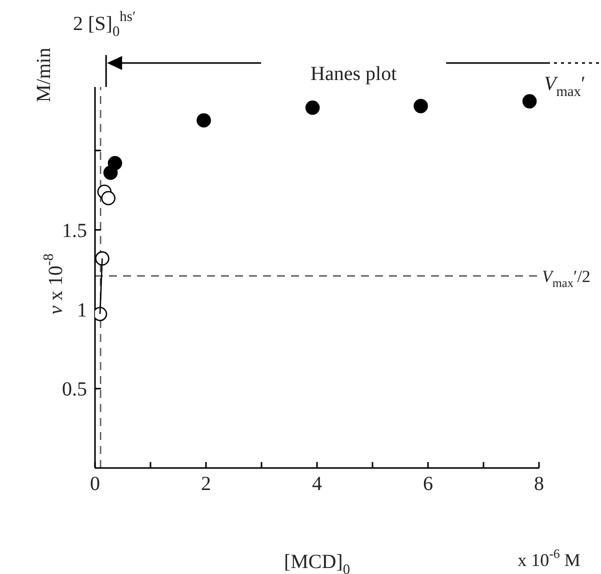 The image size is (601, 574). Describe the element at coordinates (317, 484) in the screenshot. I see `x-tick-label: 4` at that location.